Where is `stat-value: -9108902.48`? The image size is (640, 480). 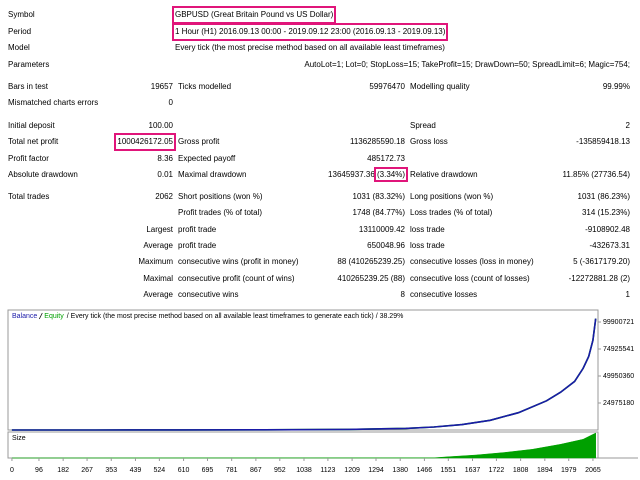
stat-value: -9108902.48 is located at coordinates (607, 229).